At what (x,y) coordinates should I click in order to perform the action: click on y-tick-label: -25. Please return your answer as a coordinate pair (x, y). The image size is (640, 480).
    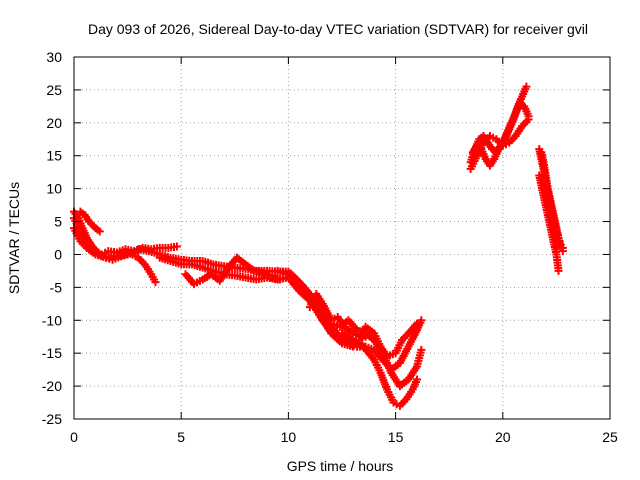
    Looking at the image, I should click on (52, 419).